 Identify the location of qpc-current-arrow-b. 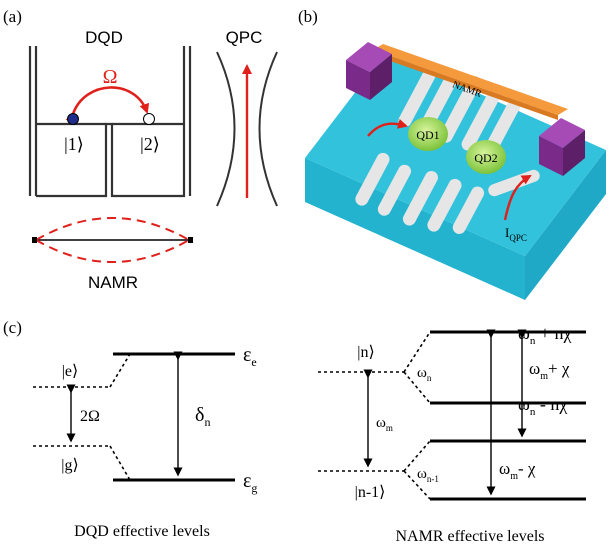
(517, 197).